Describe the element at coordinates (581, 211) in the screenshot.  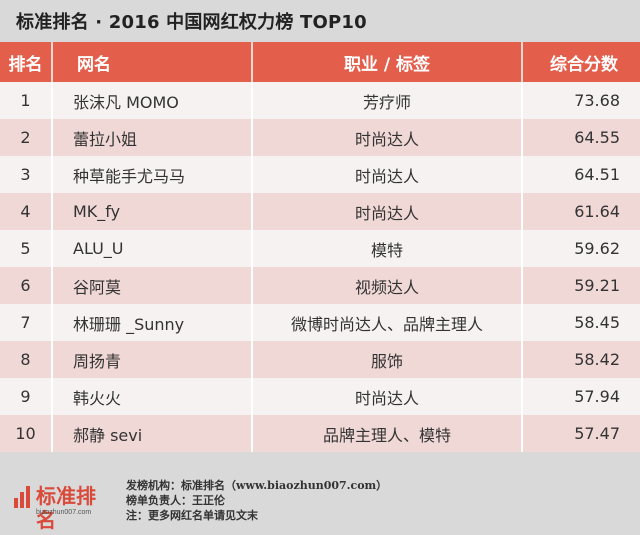
I see `score-cell: 61.64` at that location.